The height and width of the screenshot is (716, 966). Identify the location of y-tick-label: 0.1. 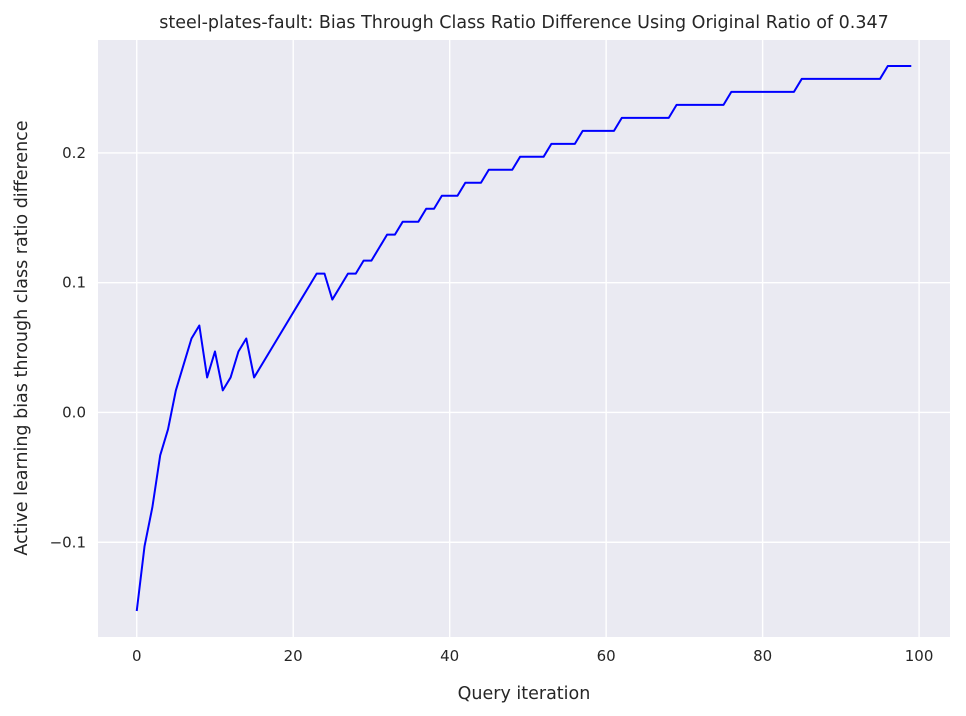
(74, 283).